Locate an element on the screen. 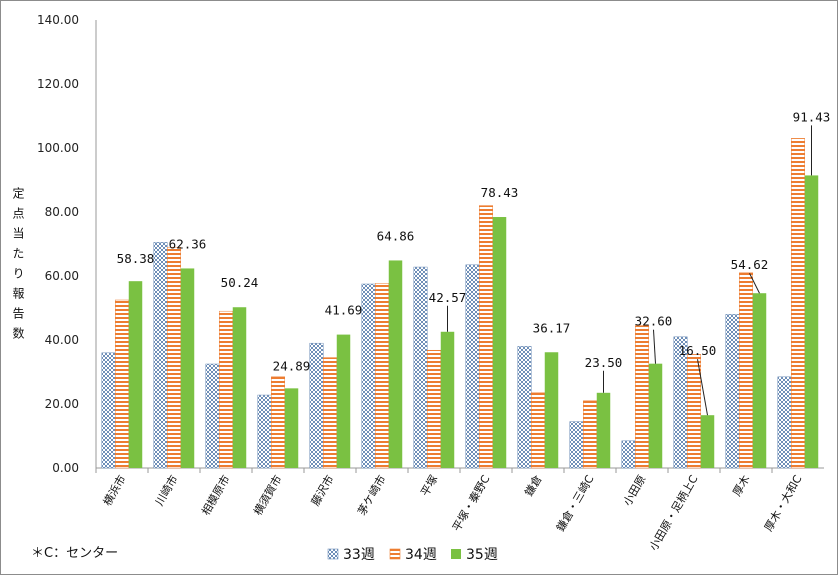 This screenshot has width=838, height=579. data-label-35: 54.62 is located at coordinates (750, 264).